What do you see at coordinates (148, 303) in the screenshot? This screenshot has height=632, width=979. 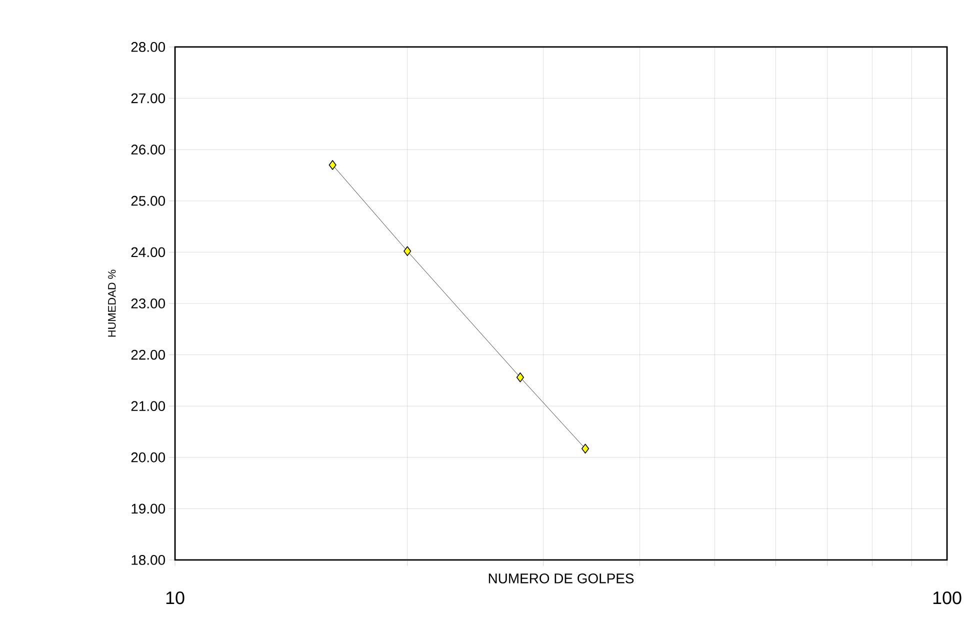 I see `y-tick-label: 23.00` at bounding box center [148, 303].